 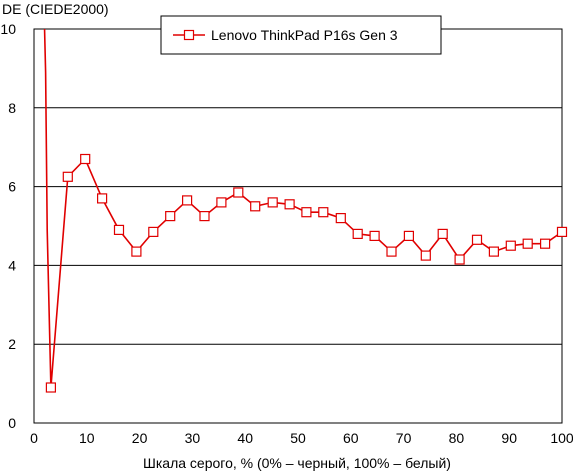 I want to click on y-tick-label: 2, so click(x=12, y=344).